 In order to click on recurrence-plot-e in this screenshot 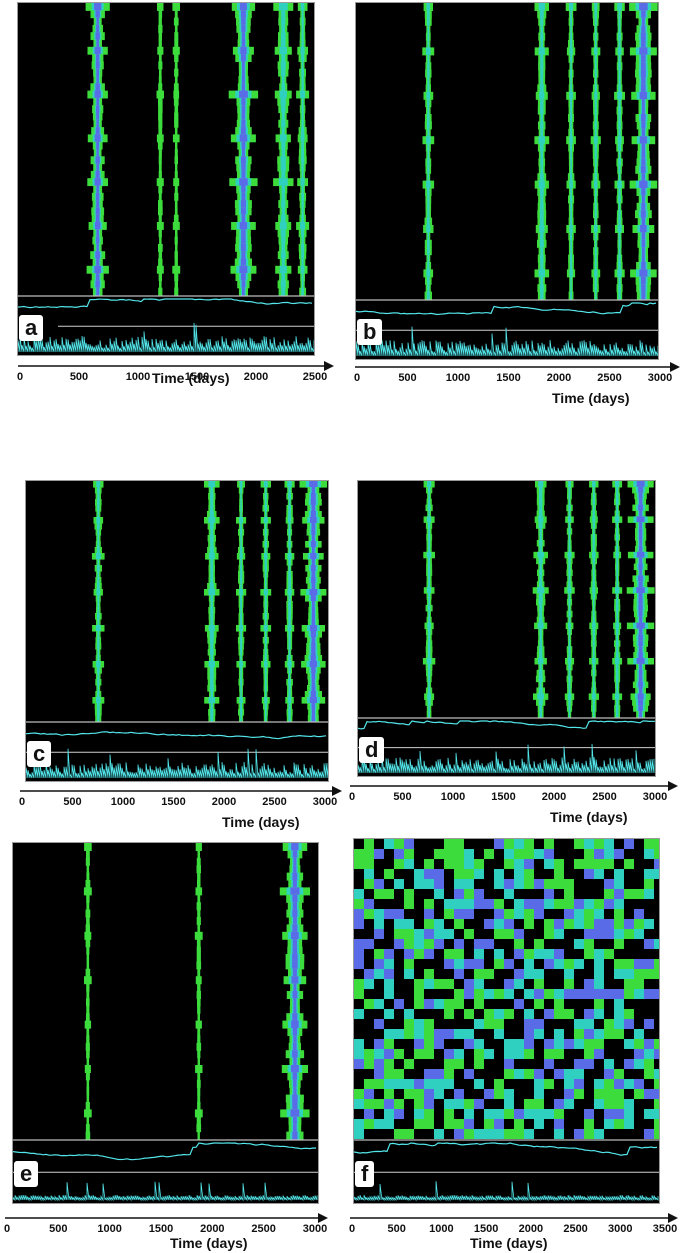, I will do `click(165, 1022)`.